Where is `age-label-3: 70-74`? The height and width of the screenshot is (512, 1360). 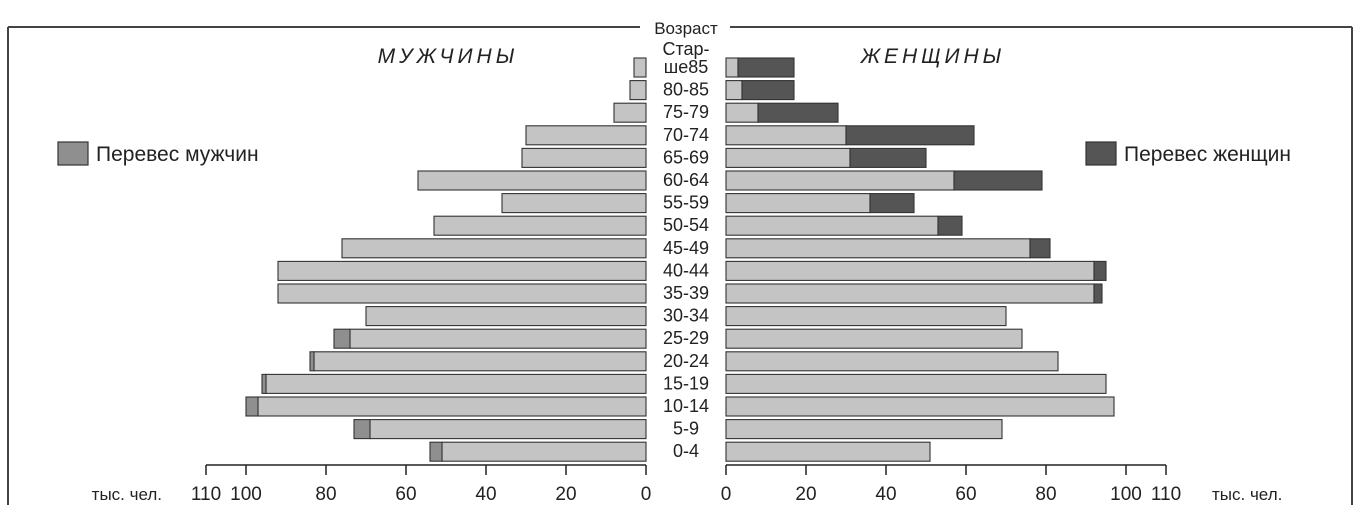 age-label-3: 70-74 is located at coordinates (686, 135).